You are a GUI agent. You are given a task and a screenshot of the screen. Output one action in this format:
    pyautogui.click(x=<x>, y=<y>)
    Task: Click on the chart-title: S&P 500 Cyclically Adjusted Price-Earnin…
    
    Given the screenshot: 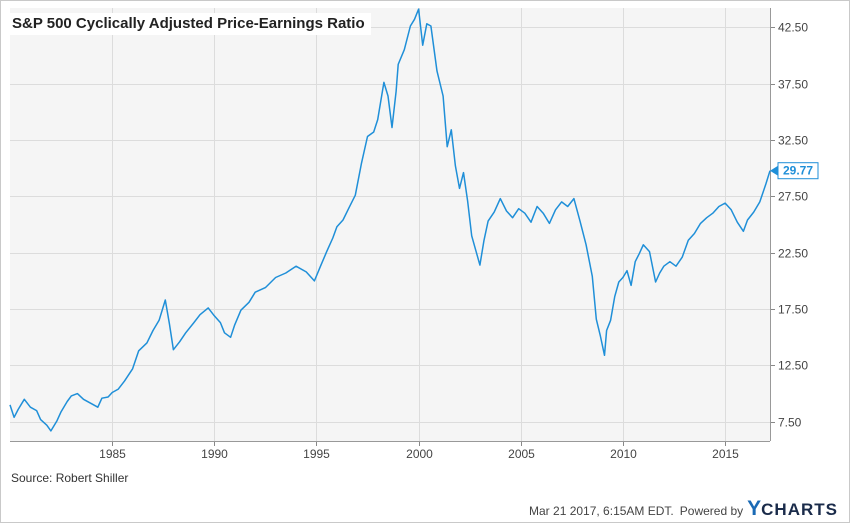 What is the action you would take?
    pyautogui.click(x=190, y=24)
    